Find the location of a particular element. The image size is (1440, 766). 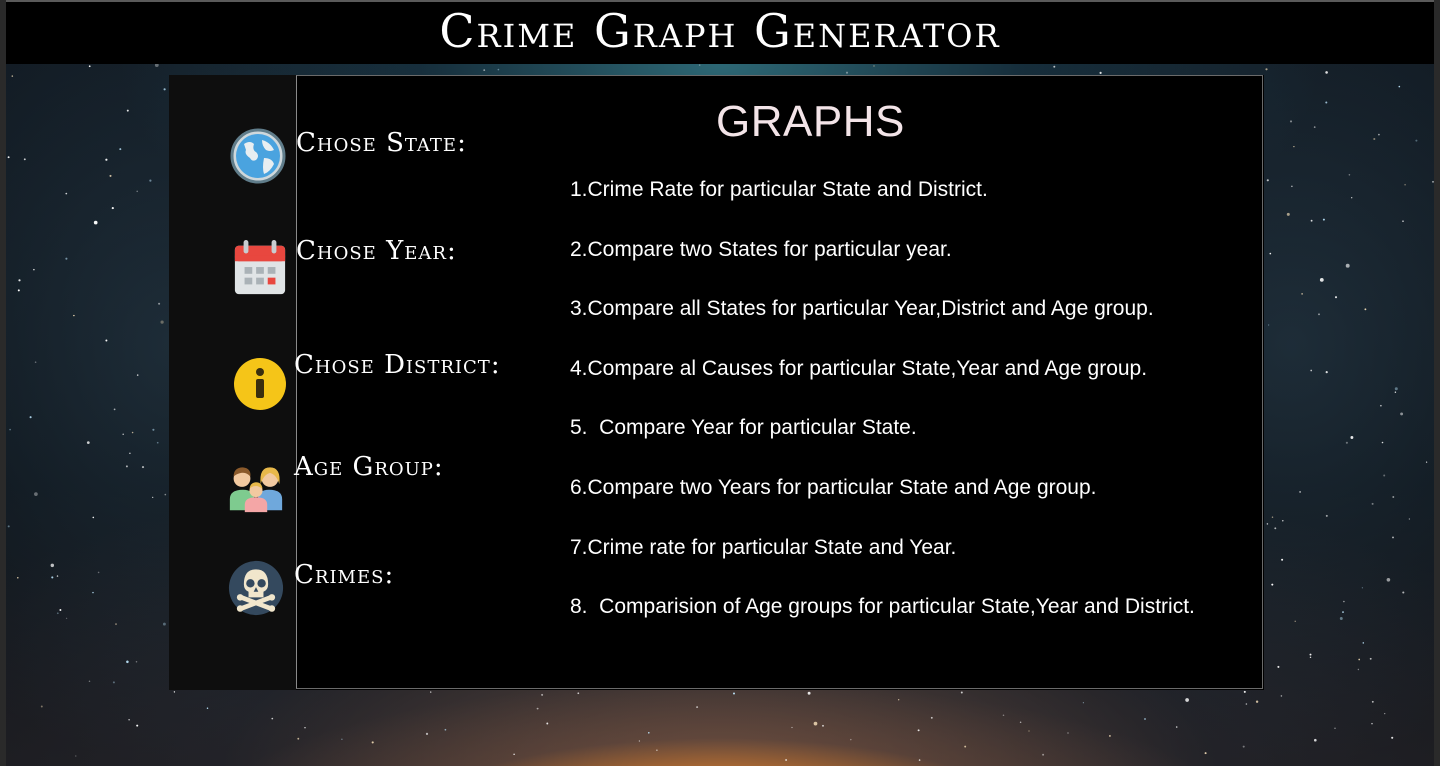

filter-year: Chose Year: is located at coordinates (365, 268).